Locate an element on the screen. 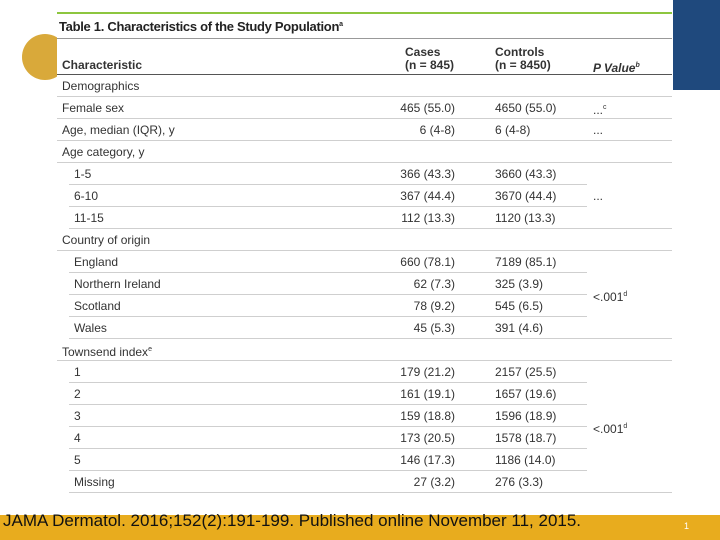 Image resolution: width=720 pixels, height=540 pixels. column-label: Characteristic is located at coordinates (102, 65).